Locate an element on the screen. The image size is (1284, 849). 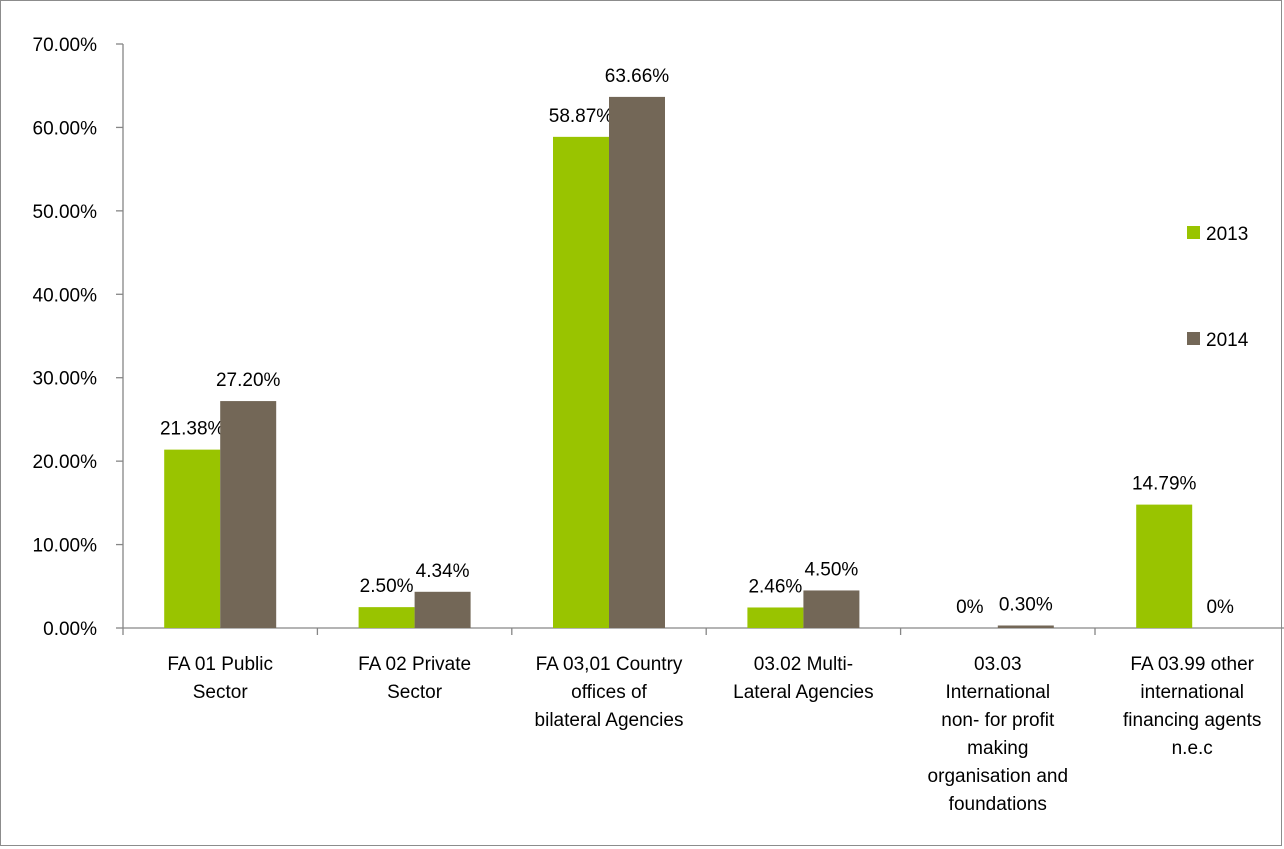
data-label-2013: 2.50% is located at coordinates (387, 586).